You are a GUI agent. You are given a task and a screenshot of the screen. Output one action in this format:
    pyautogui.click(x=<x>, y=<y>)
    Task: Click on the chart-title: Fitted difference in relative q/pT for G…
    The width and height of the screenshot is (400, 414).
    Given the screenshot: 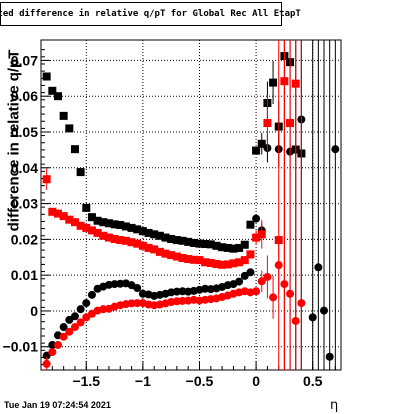 What is the action you would take?
    pyautogui.click(x=150, y=14)
    